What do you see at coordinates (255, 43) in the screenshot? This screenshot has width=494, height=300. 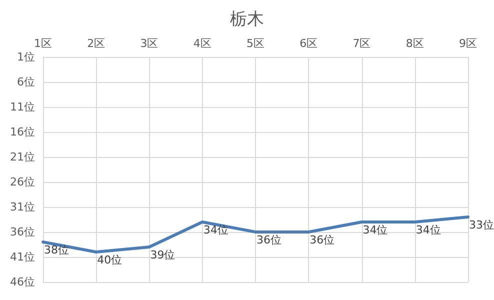 I see `x-tick-label: 5区` at bounding box center [255, 43].